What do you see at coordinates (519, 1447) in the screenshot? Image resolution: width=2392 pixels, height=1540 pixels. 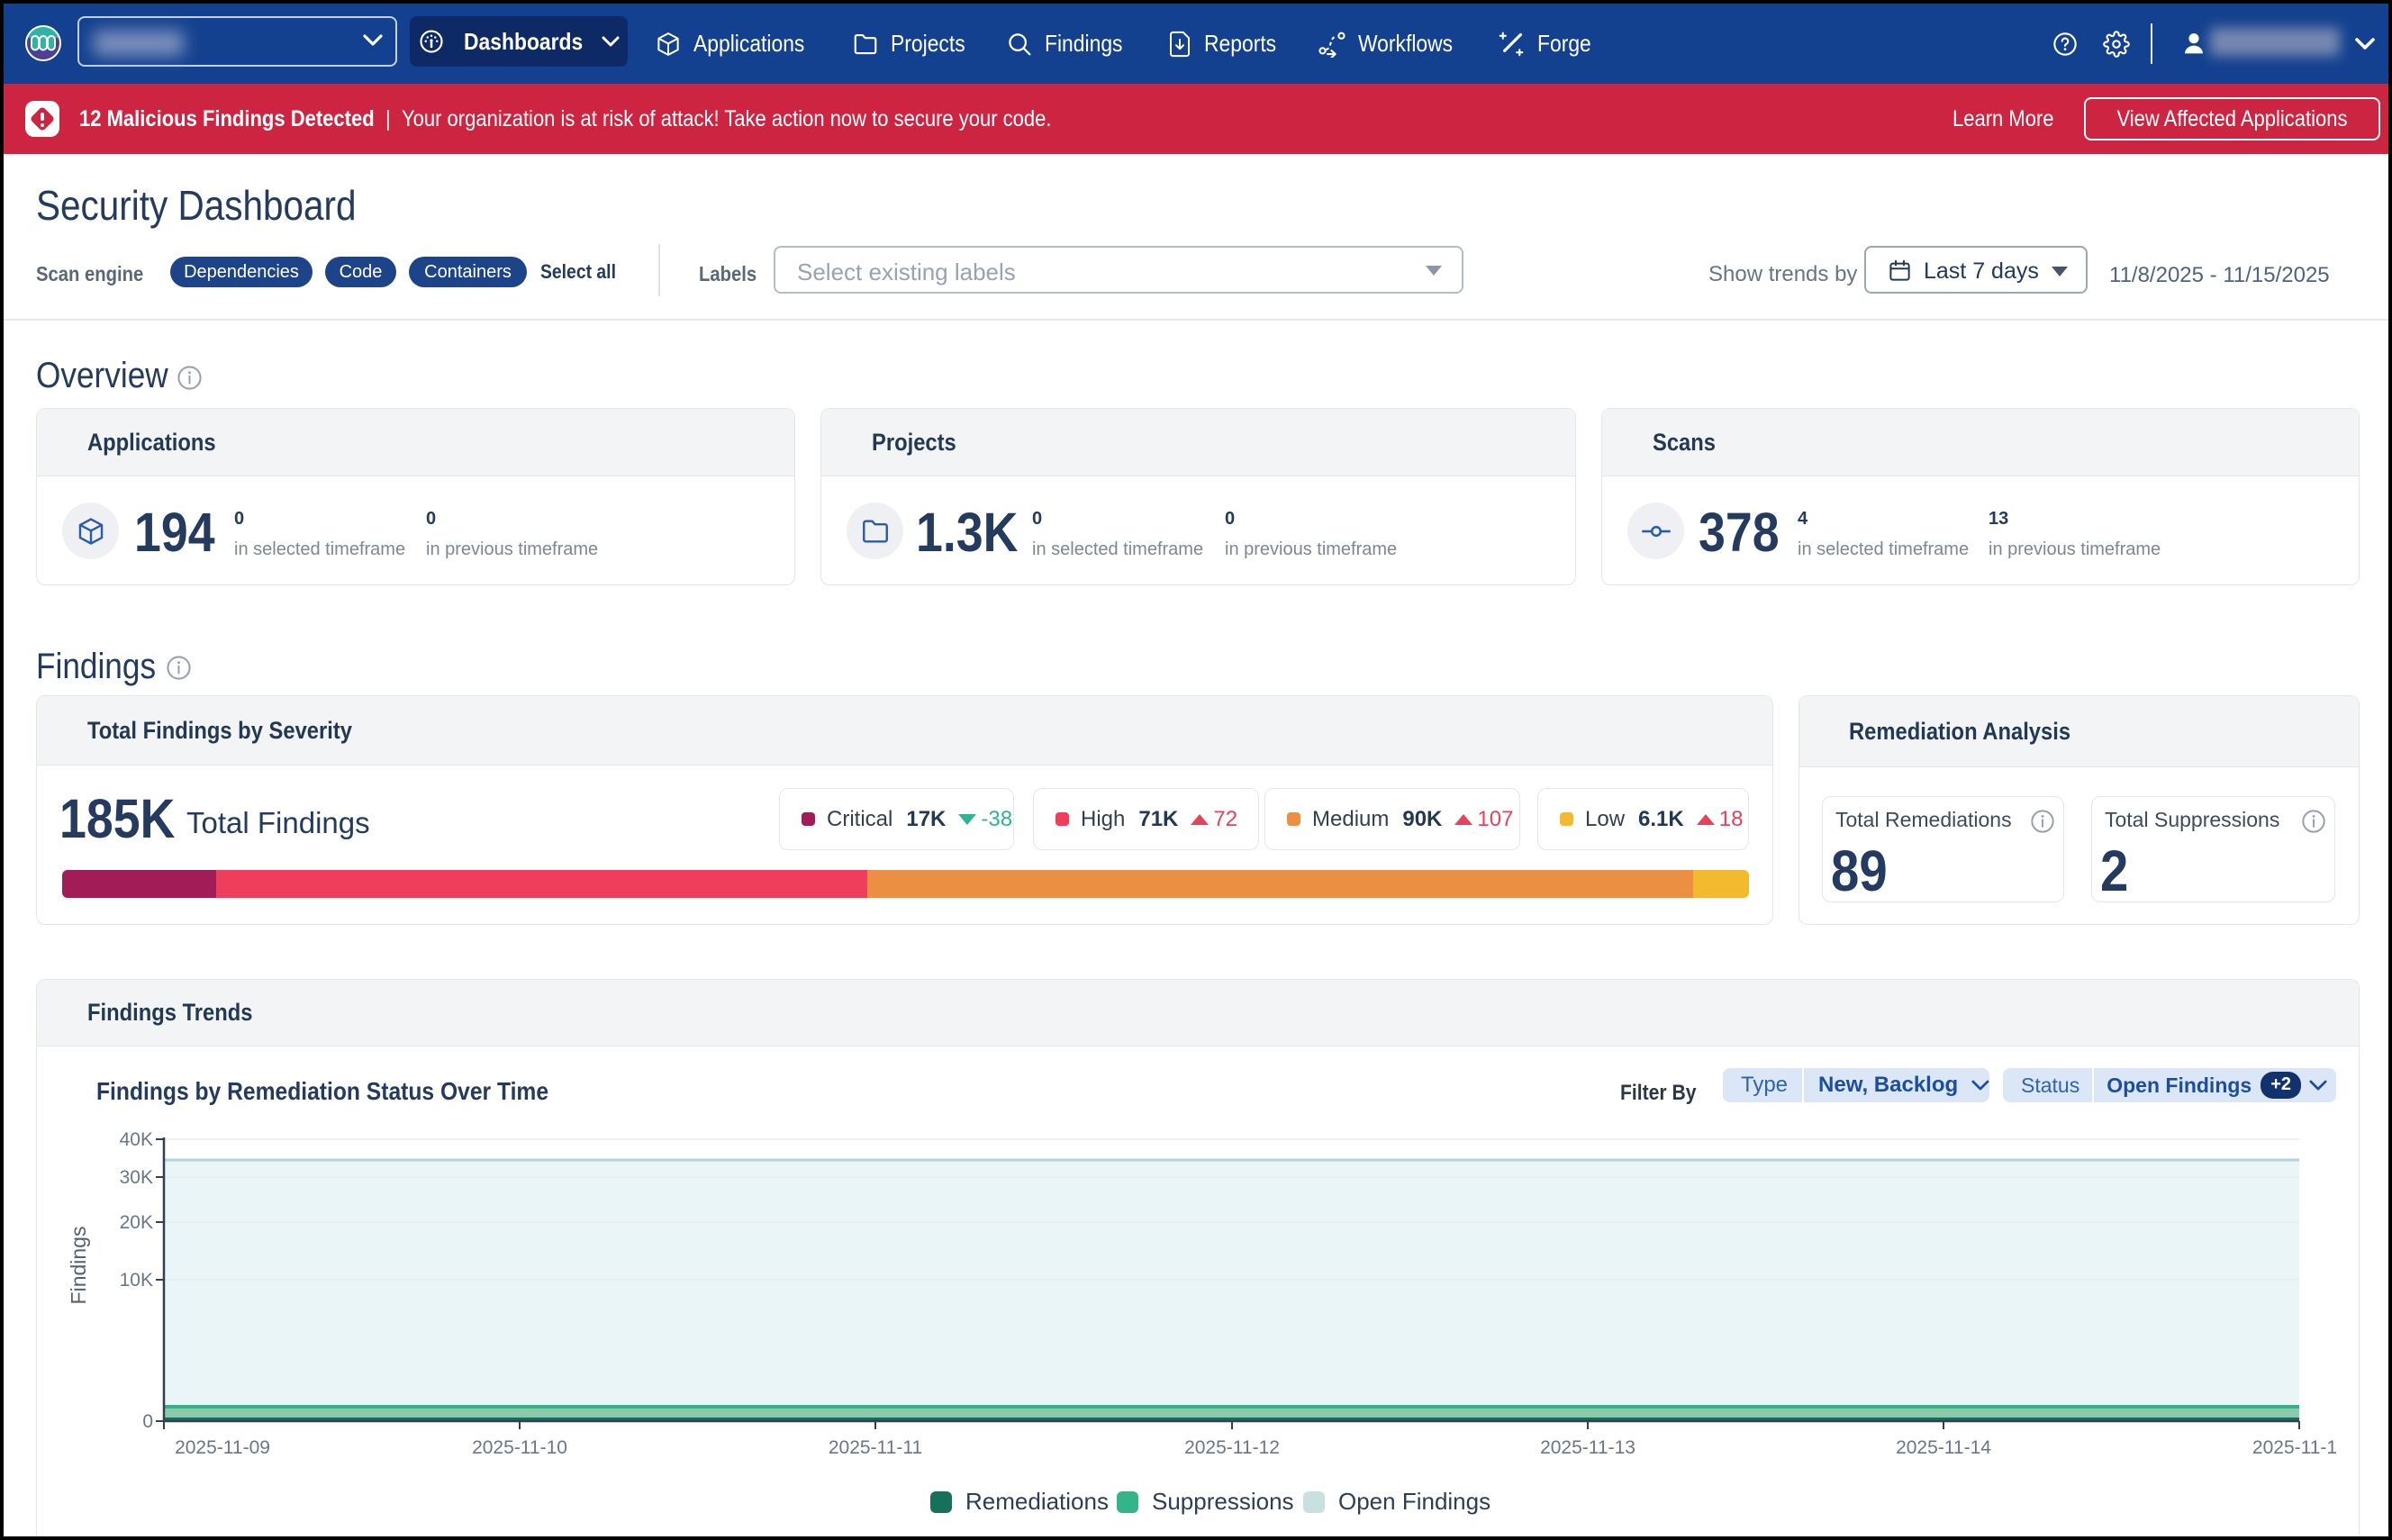 I see `svg-text: 2025-11-10` at bounding box center [519, 1447].